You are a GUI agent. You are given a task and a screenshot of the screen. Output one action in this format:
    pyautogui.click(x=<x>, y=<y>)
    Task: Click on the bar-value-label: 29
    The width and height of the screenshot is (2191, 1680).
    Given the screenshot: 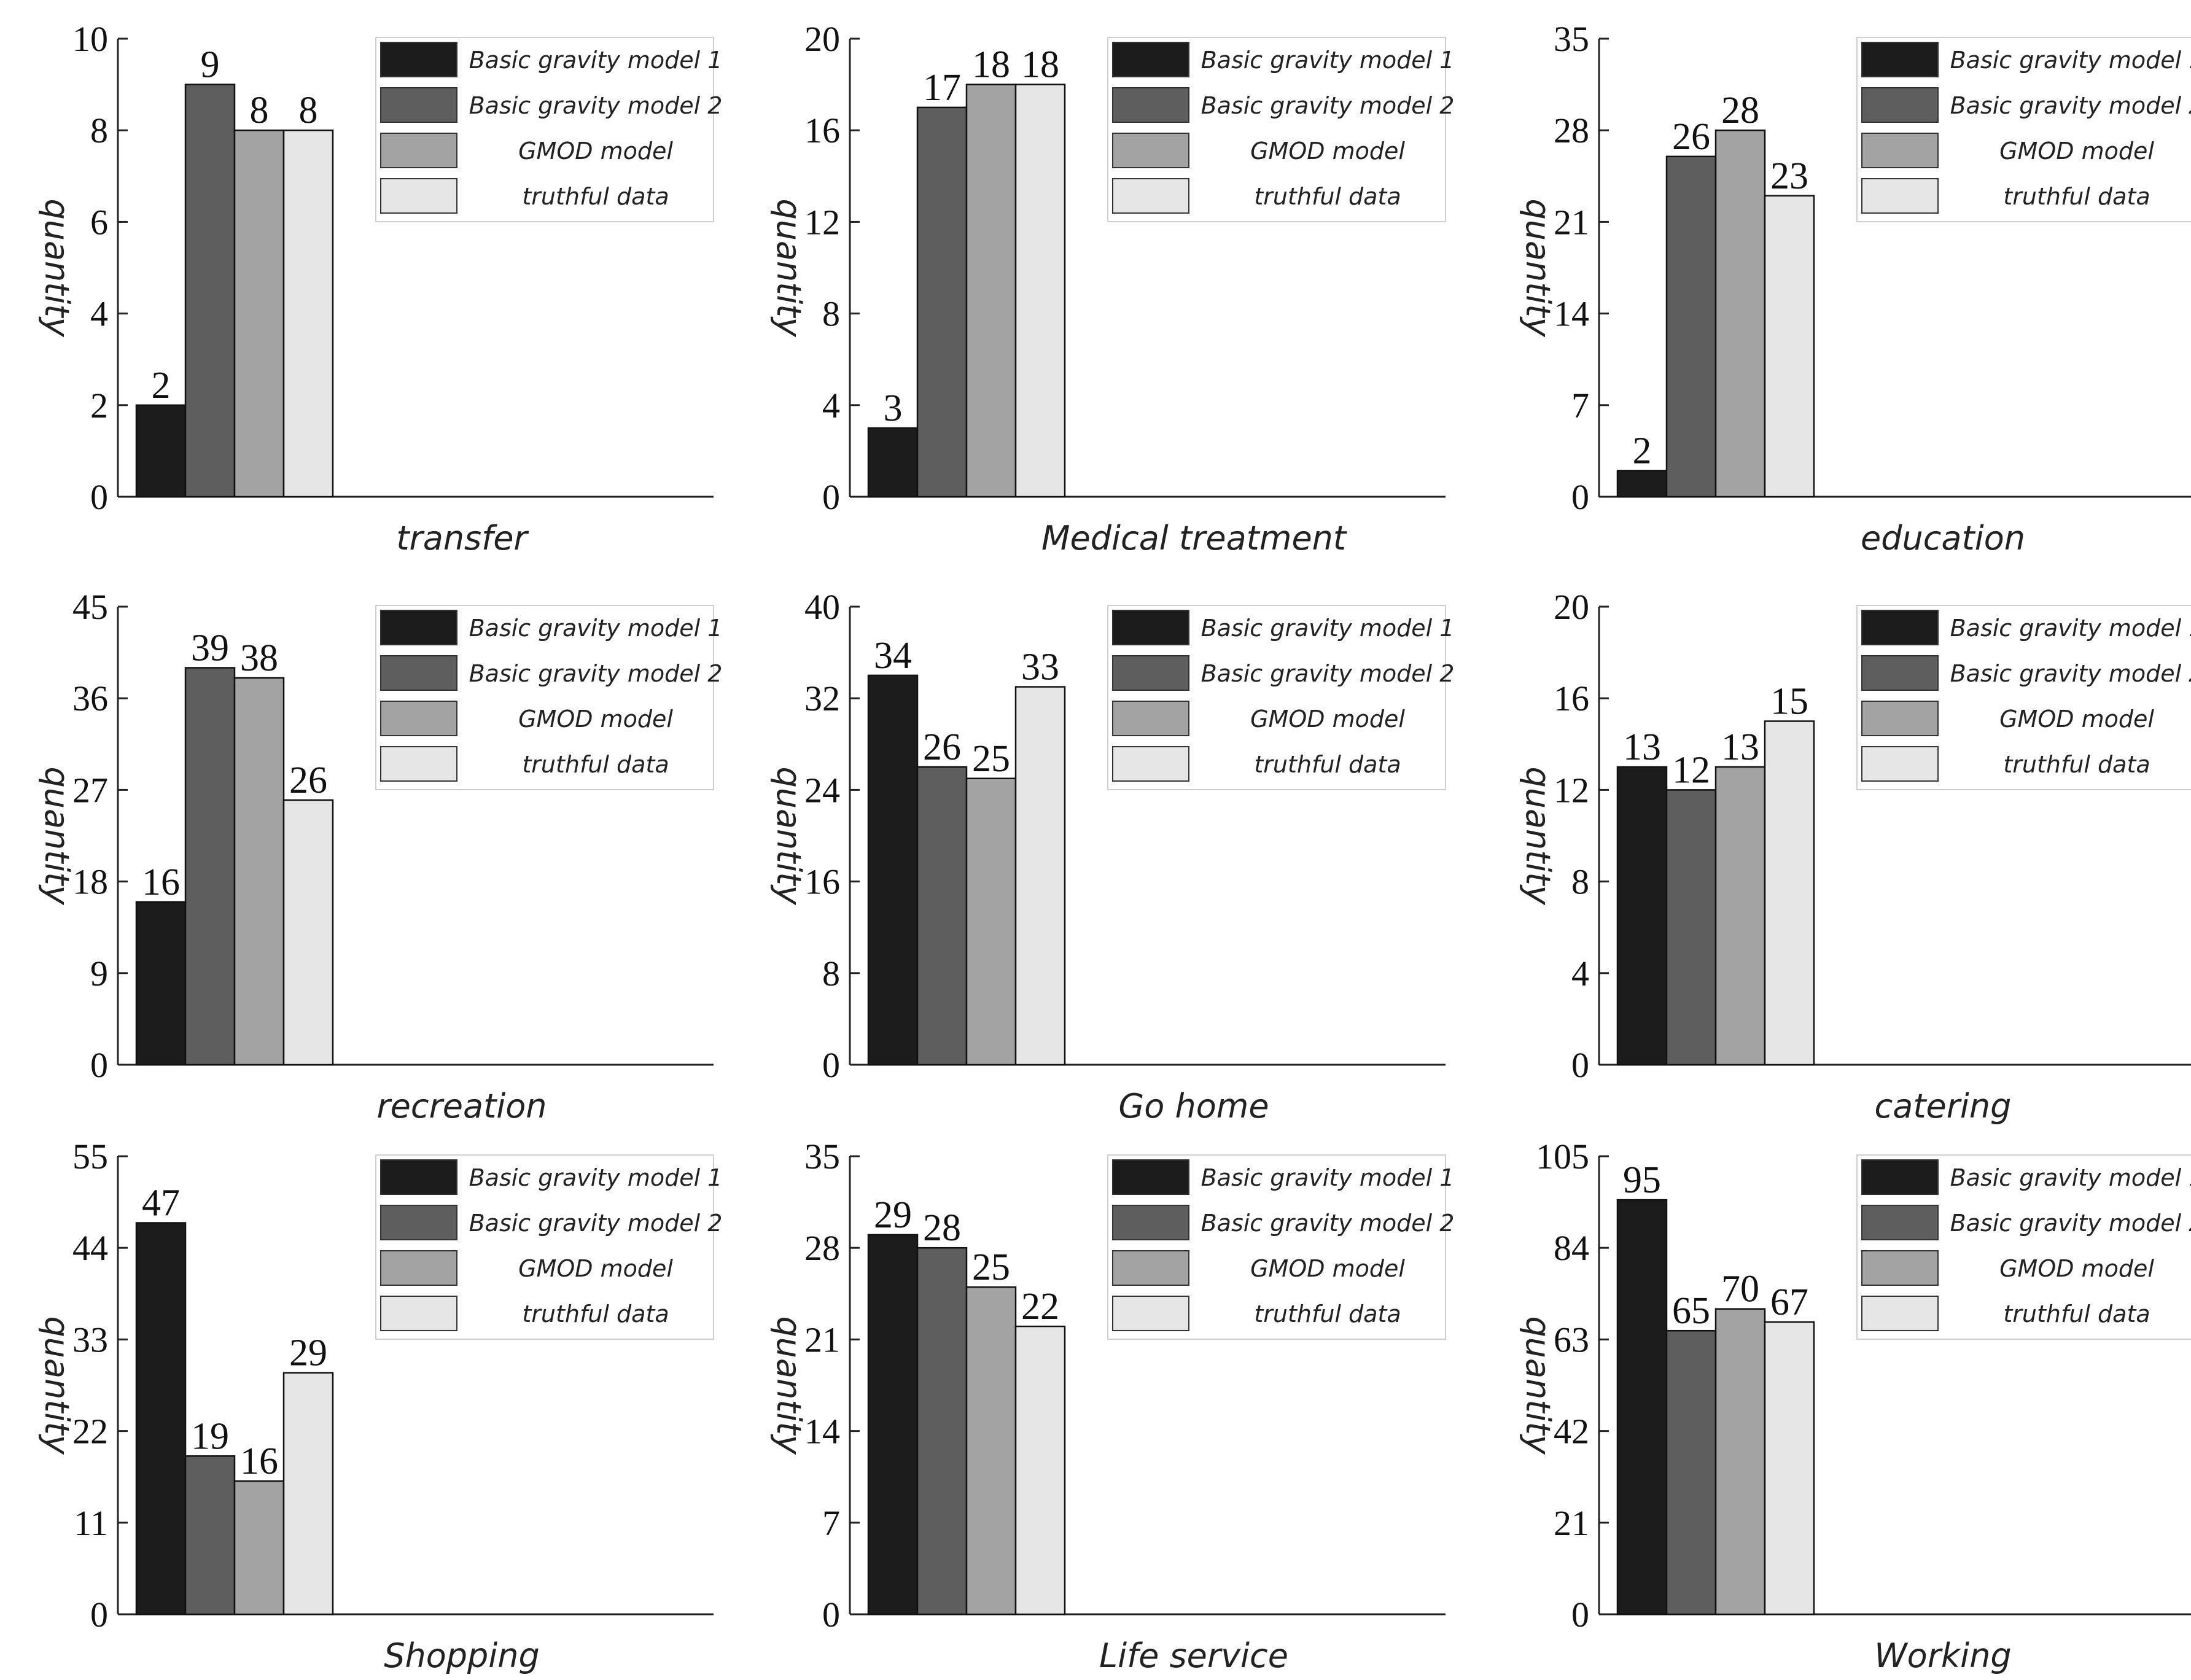 What is the action you would take?
    pyautogui.click(x=308, y=1353)
    